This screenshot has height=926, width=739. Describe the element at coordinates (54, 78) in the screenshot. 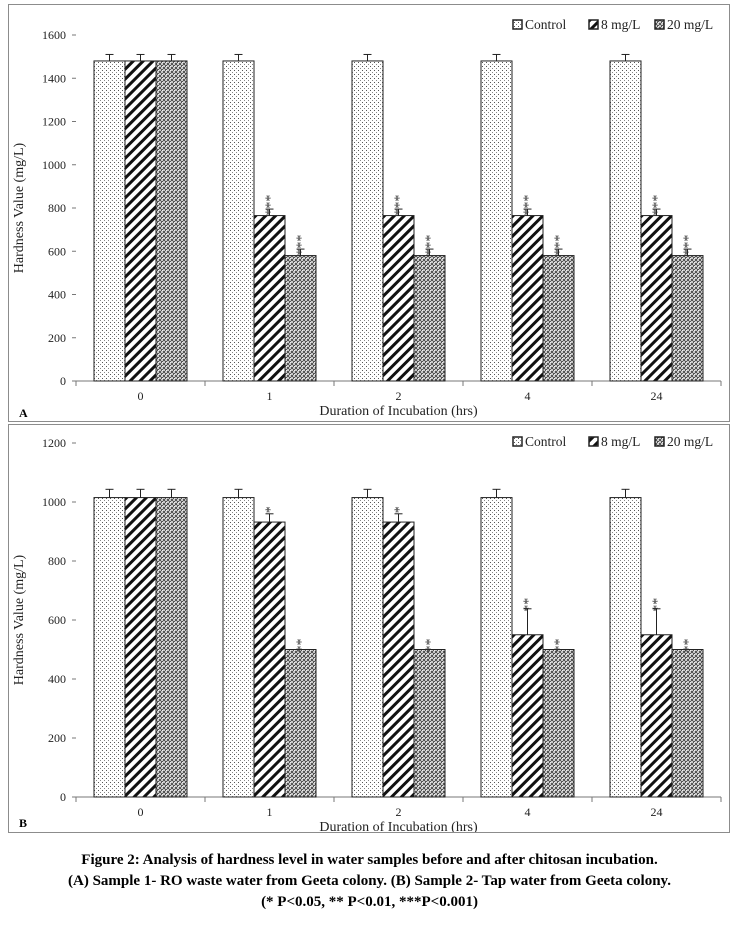

I see `y-tick-label: 1400` at that location.